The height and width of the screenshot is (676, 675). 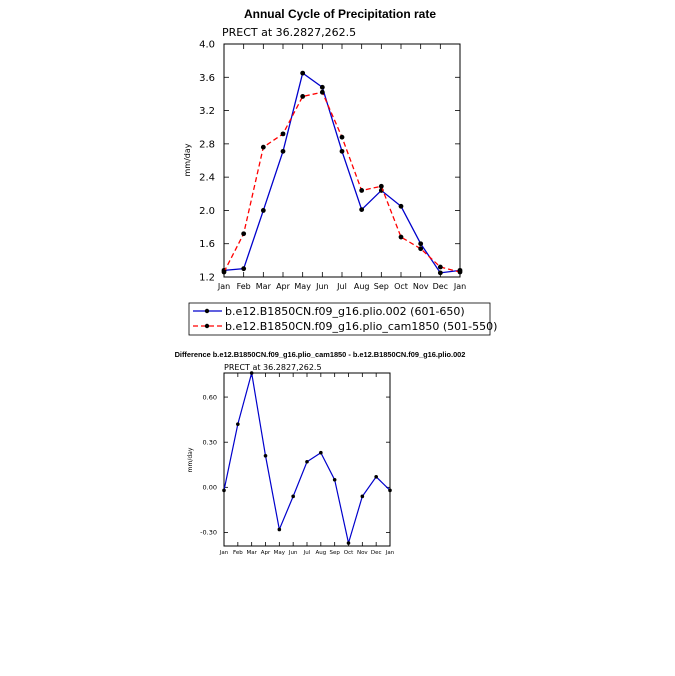 I want to click on chart2-xtick-label: Mar, so click(x=251, y=553).